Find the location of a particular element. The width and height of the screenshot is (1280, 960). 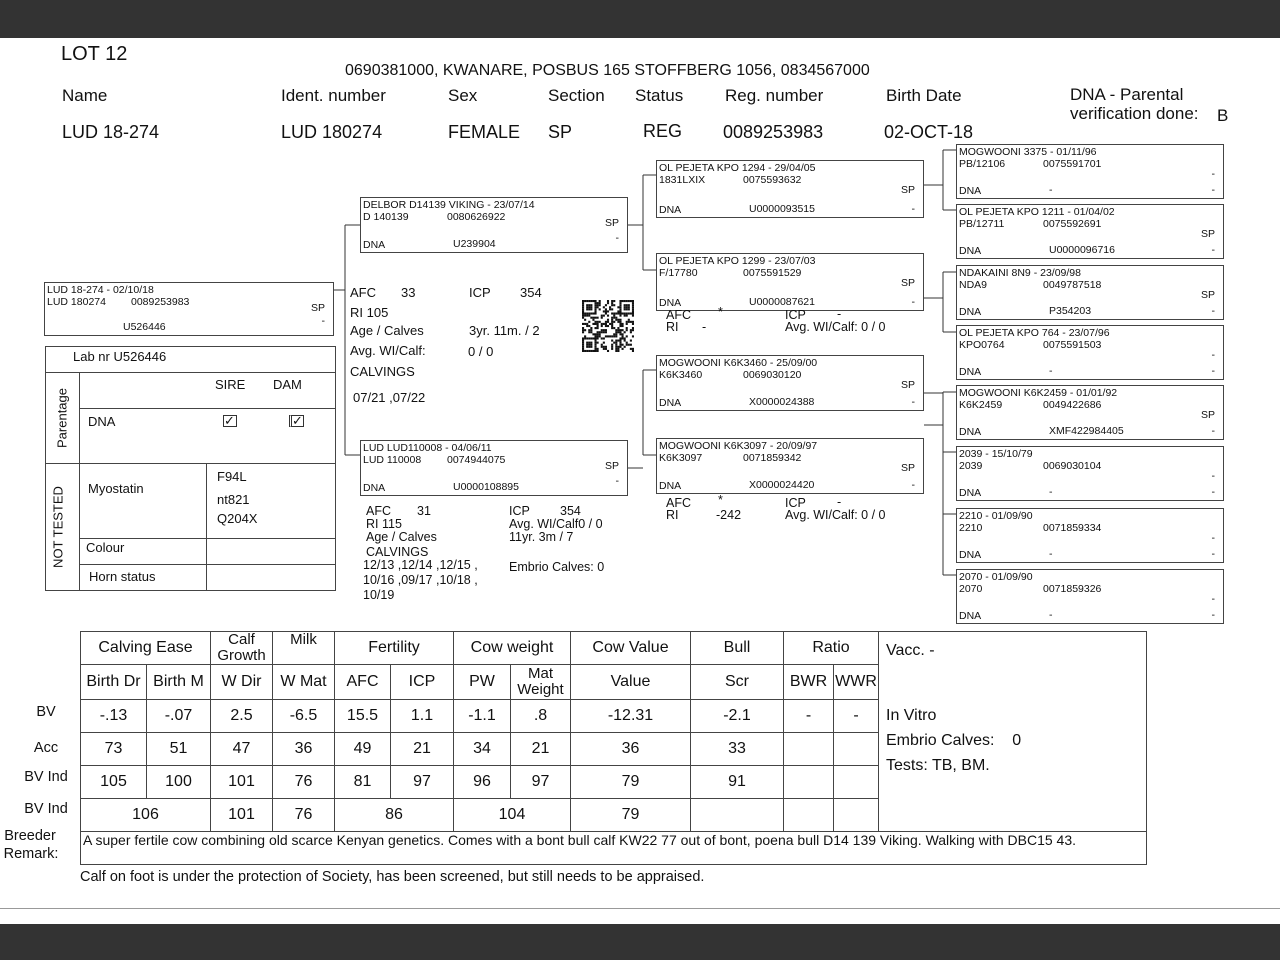

pedigree-gen3-8: 2070 - 01/09/90 2070 0071859326 - DNA - - is located at coordinates (1090, 596).